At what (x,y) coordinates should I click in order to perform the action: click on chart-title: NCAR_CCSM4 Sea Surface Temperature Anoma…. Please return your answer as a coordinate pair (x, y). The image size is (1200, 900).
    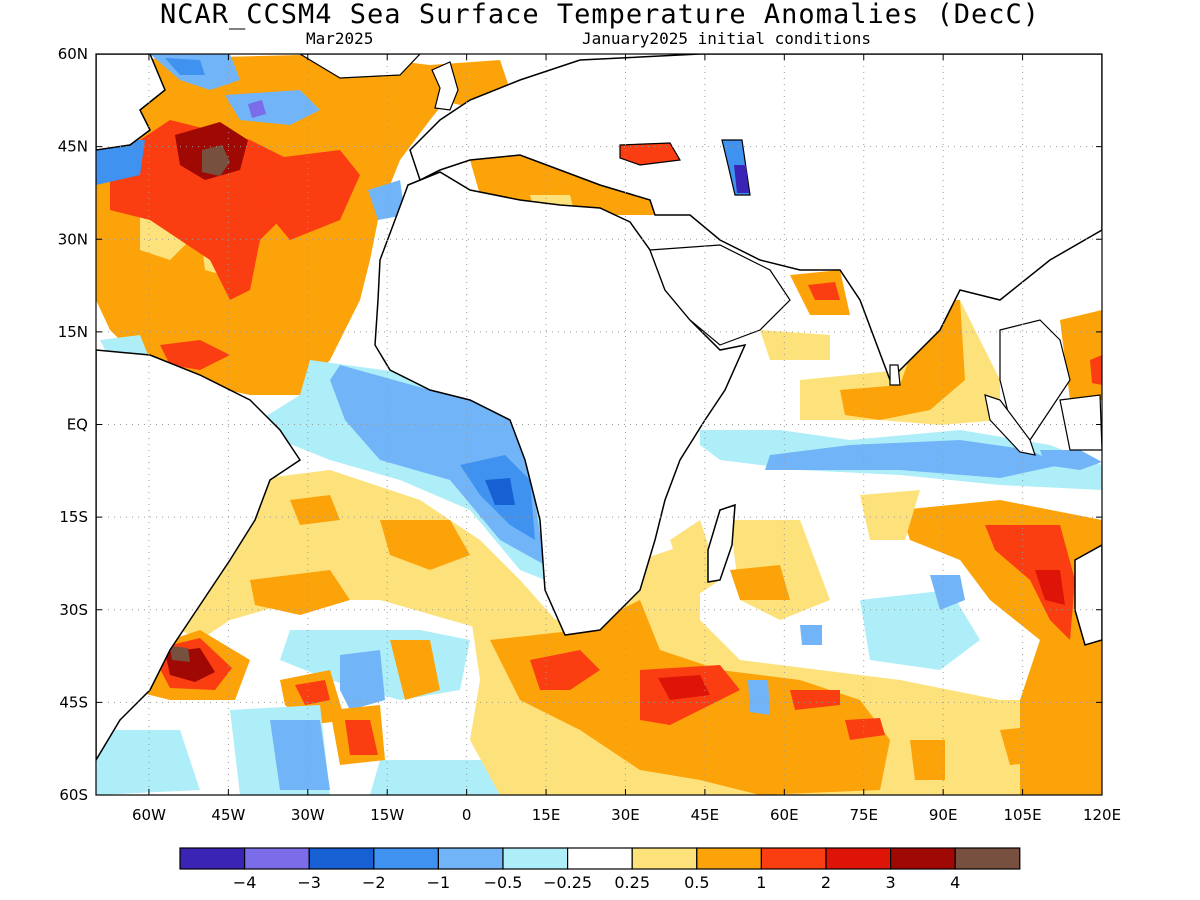
    Looking at the image, I should click on (600, 15).